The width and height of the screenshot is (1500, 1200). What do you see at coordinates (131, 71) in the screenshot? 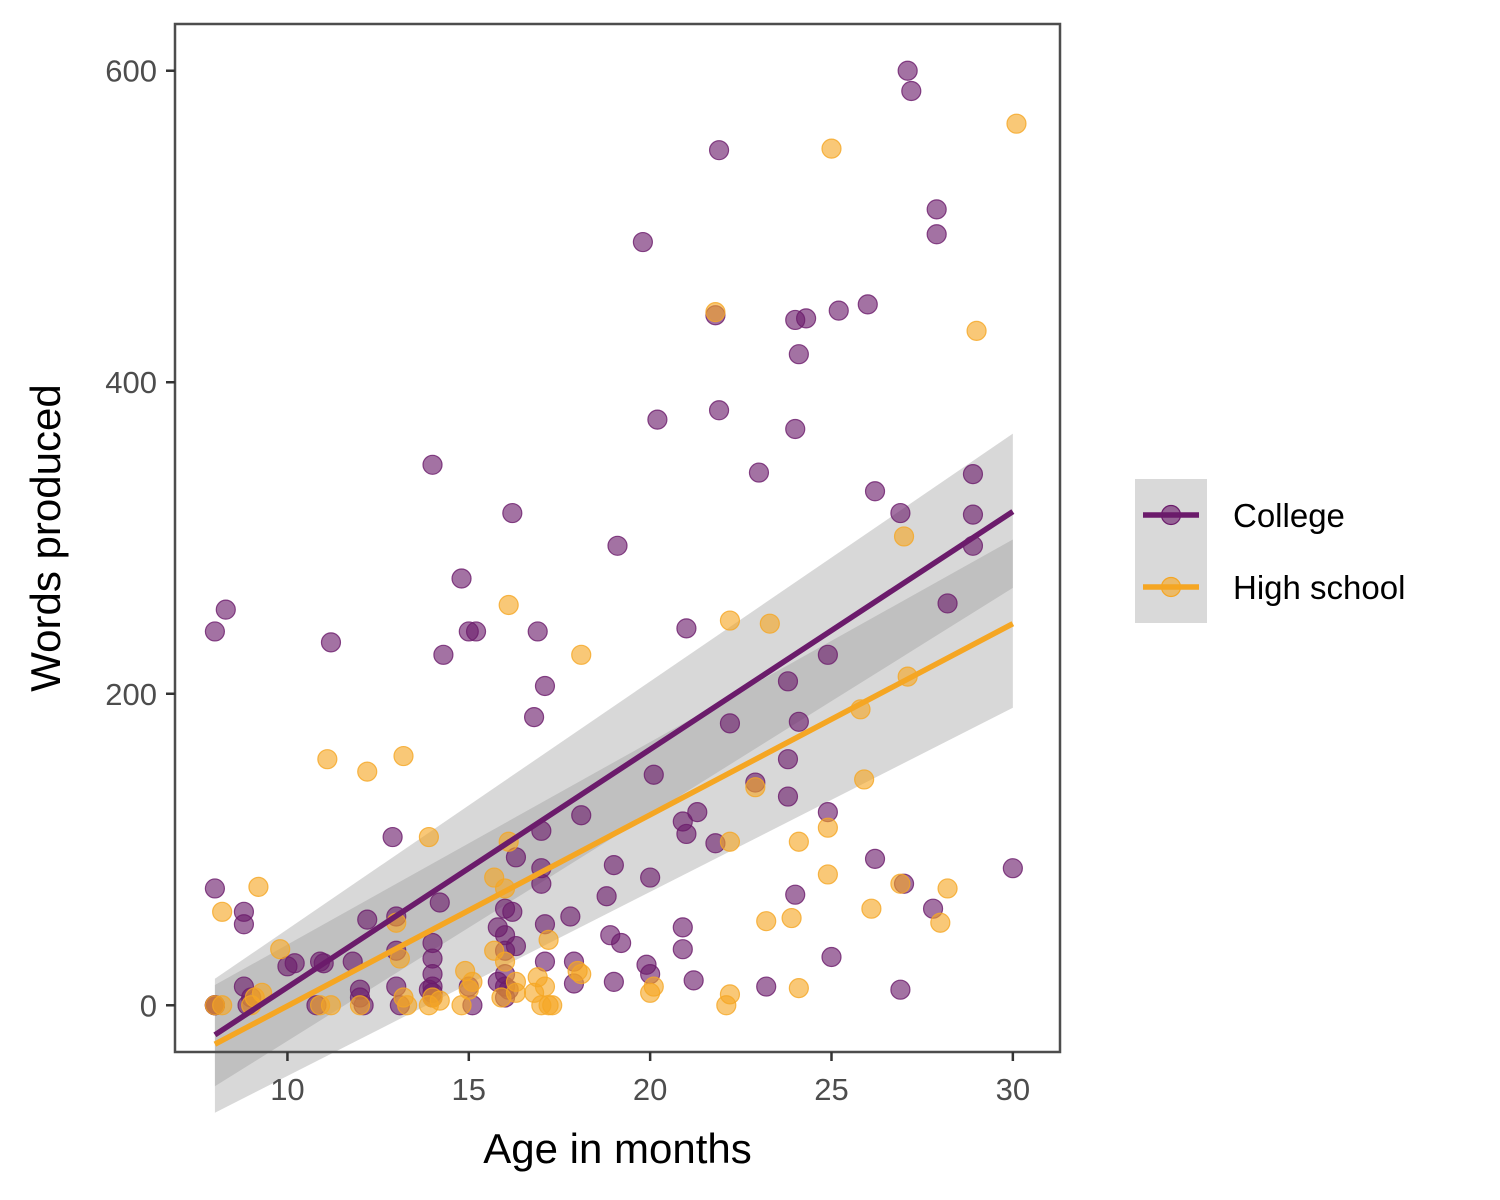
I see `y-tick-label: 600` at bounding box center [131, 71].